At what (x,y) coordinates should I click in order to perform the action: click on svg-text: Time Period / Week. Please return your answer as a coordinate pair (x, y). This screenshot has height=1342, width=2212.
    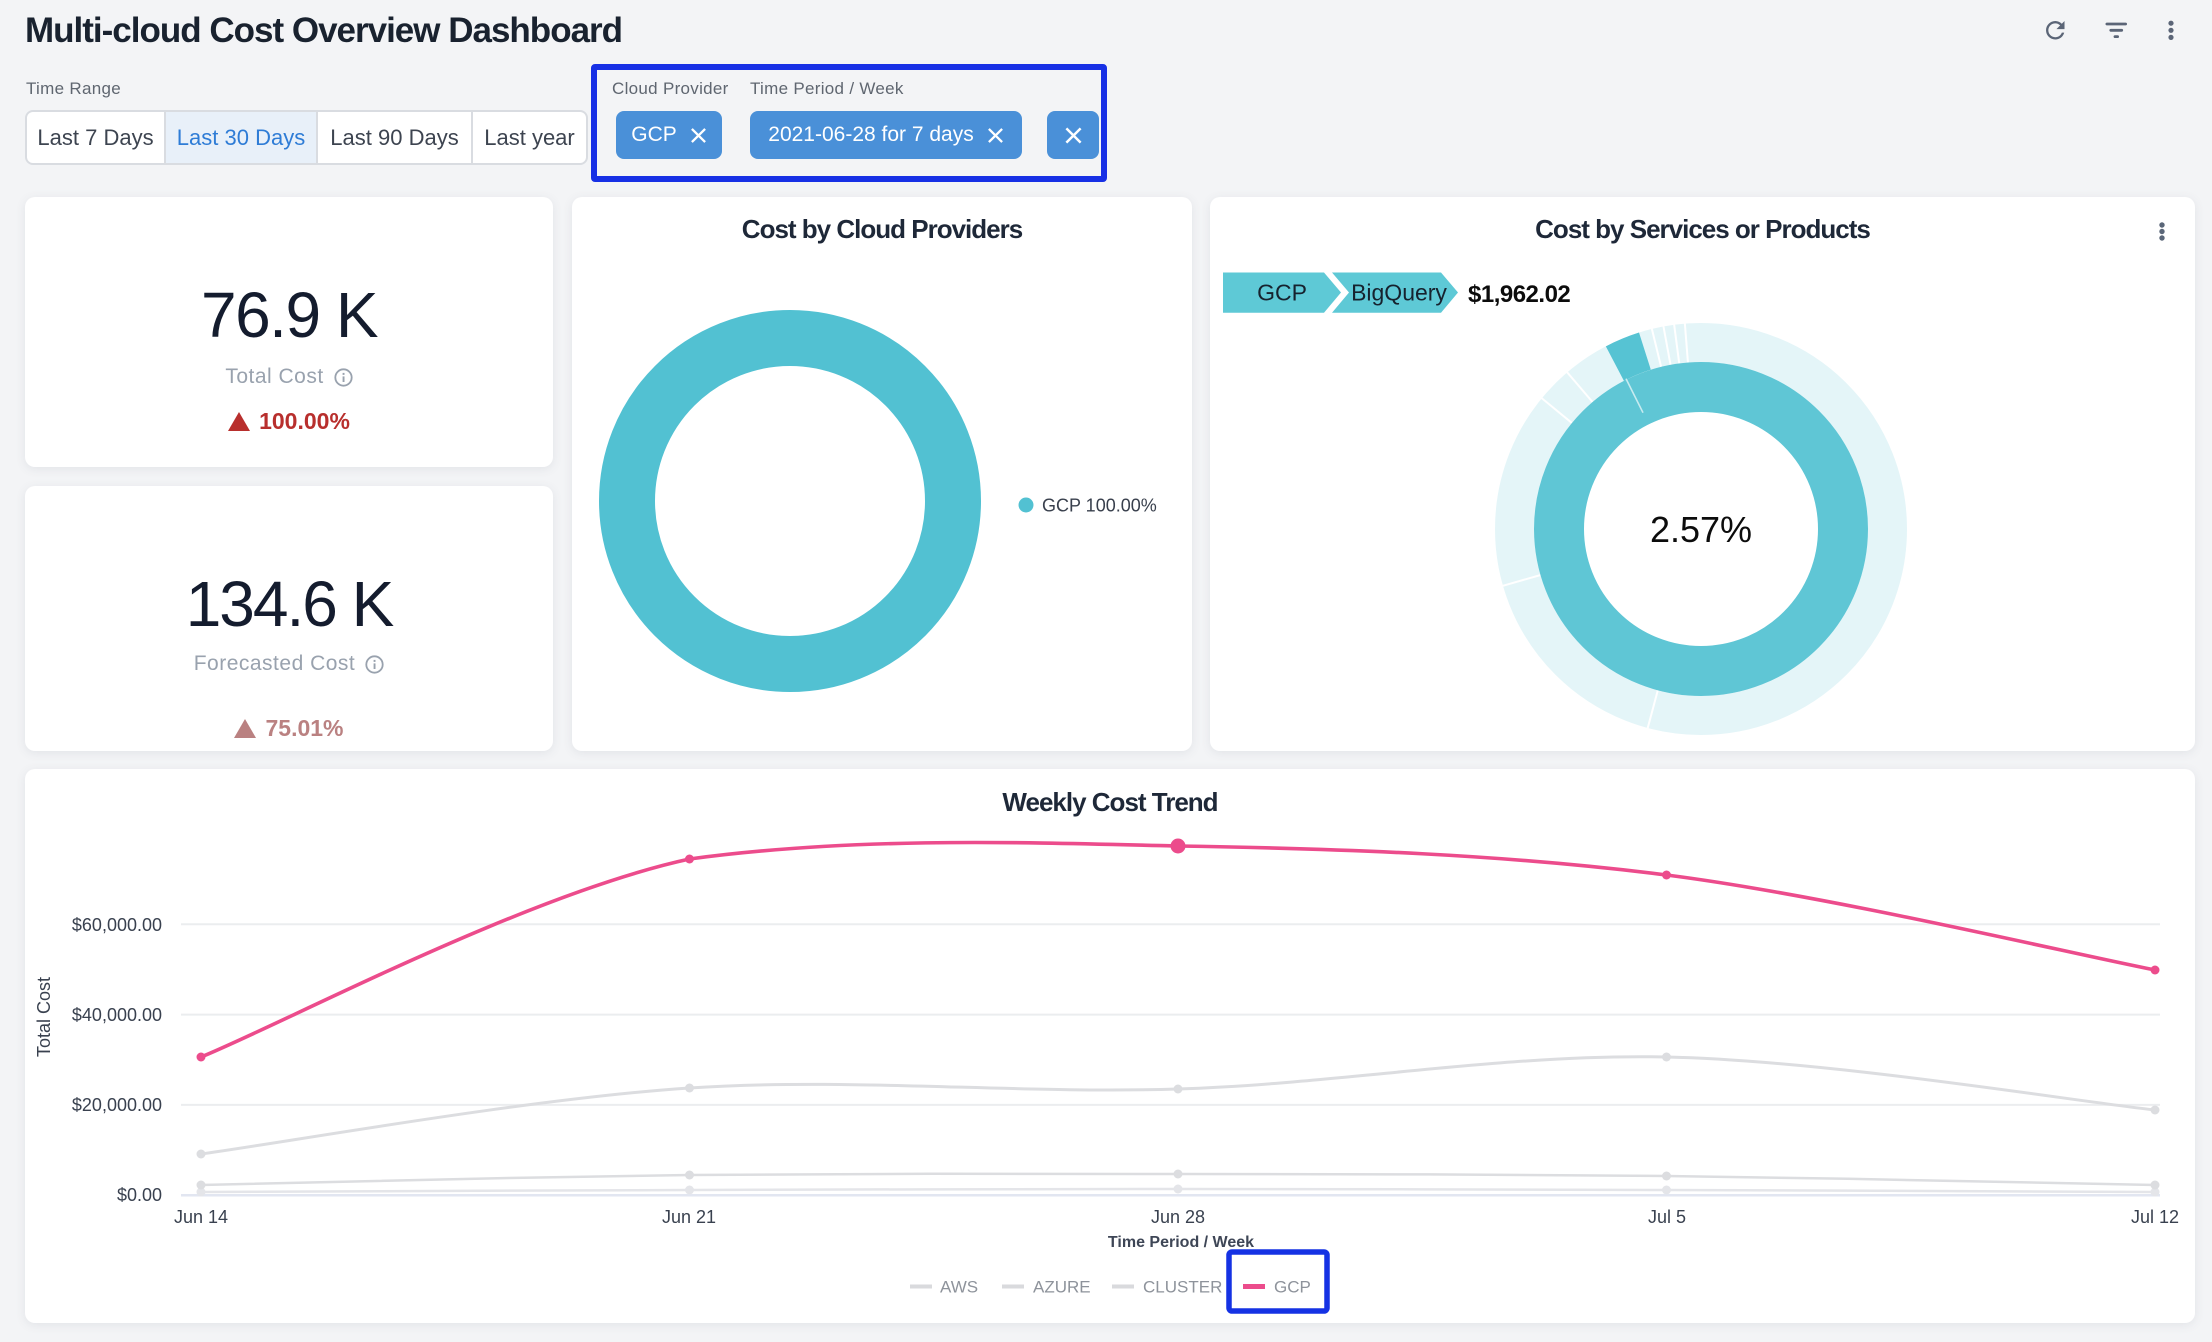
    Looking at the image, I should click on (1181, 1242).